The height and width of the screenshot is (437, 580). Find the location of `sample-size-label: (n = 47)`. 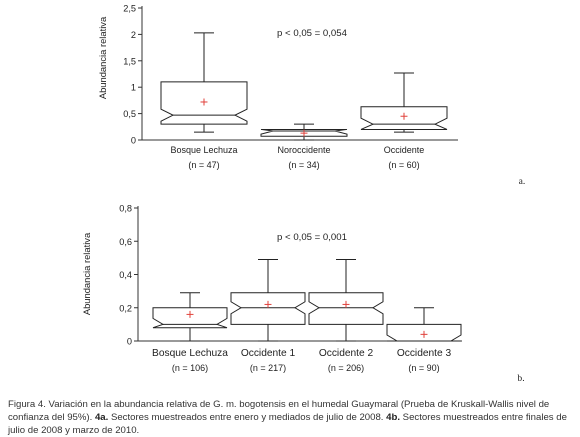

sample-size-label: (n = 47) is located at coordinates (203, 165).